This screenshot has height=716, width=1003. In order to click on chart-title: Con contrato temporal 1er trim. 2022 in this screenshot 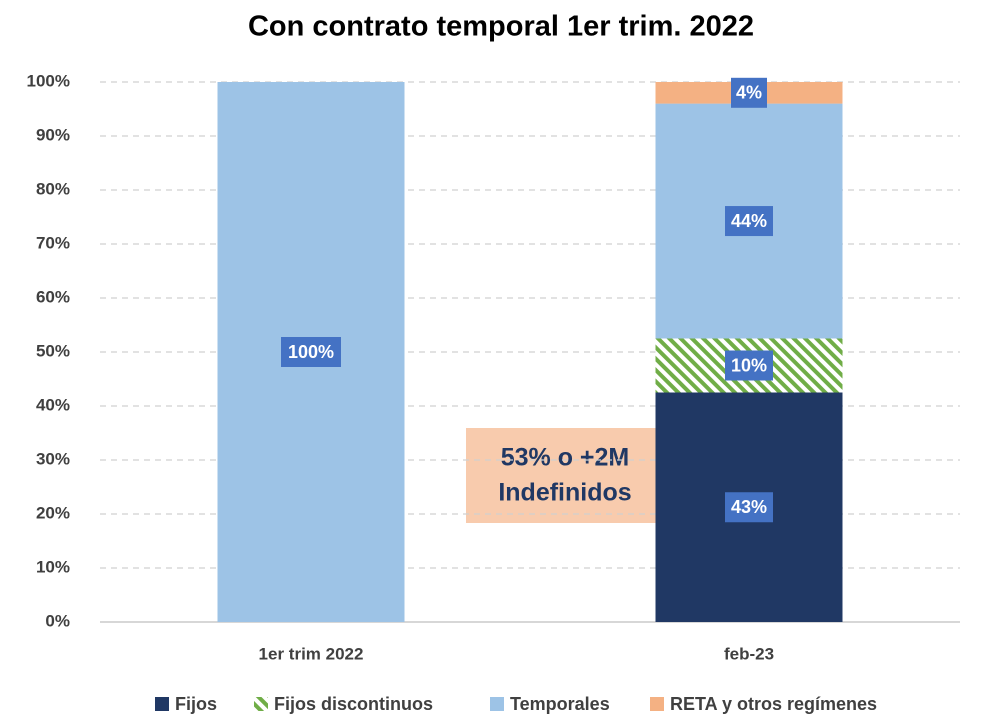, I will do `click(501, 27)`.